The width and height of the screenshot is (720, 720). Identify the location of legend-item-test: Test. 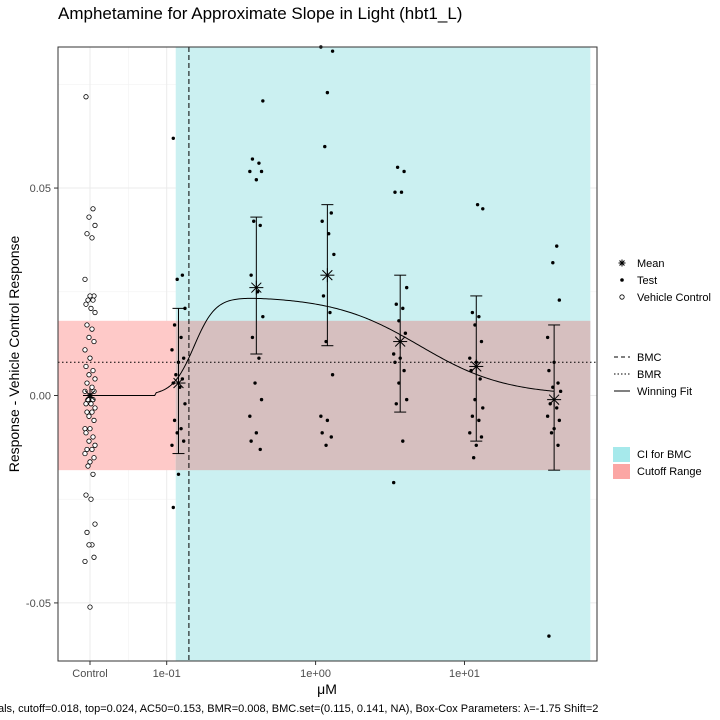
(638, 281).